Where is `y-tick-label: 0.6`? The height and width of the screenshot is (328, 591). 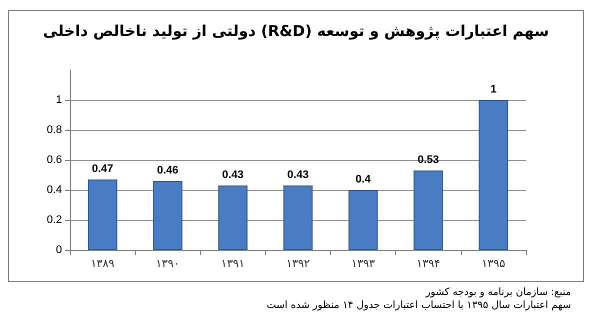
y-tick-label: 0.6 is located at coordinates (54, 160).